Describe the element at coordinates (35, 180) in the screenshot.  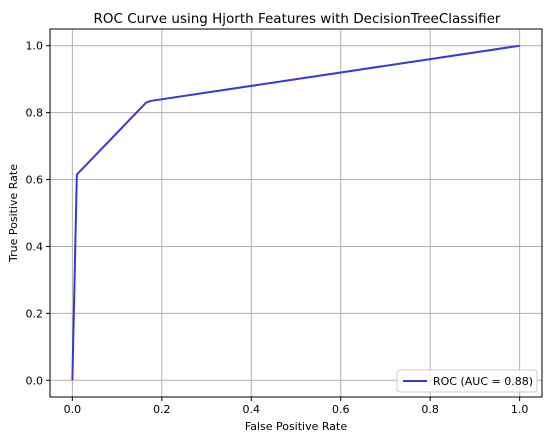
I see `y-tick-label: 0.6` at that location.